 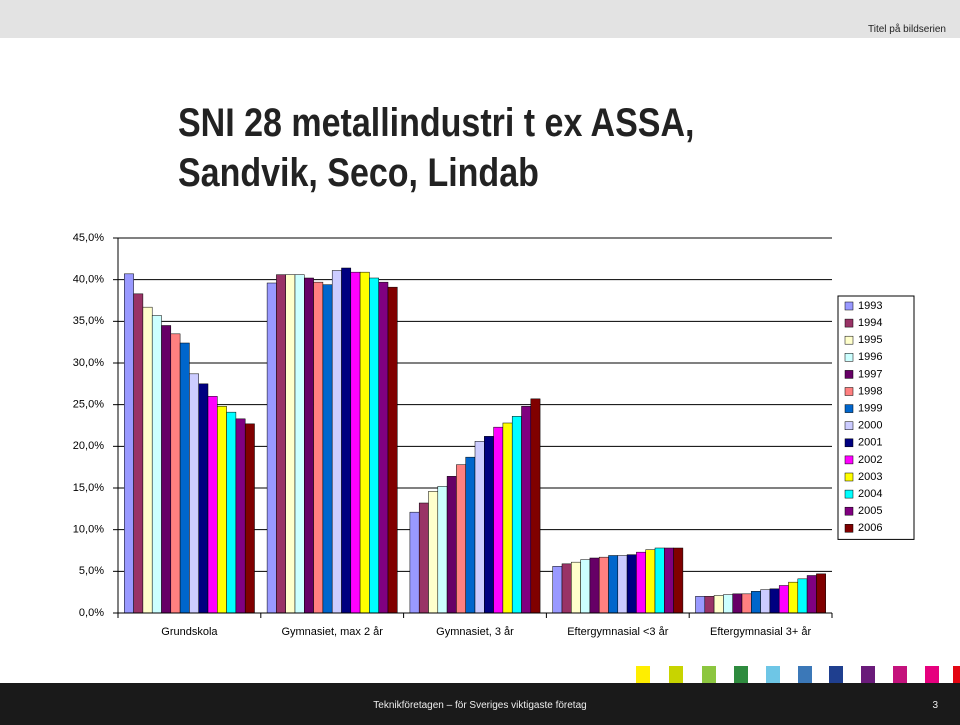 I want to click on y-tick-label: 20,0%, so click(x=88, y=446).